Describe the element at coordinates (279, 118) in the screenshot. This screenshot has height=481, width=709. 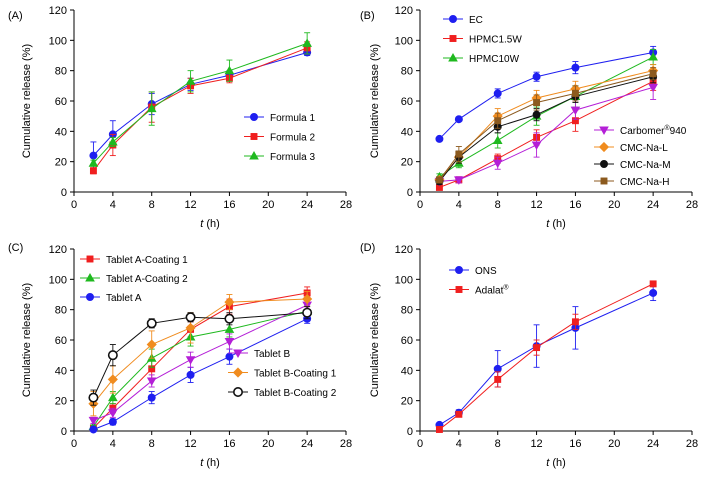
I see `legend-item: Formula 1` at that location.